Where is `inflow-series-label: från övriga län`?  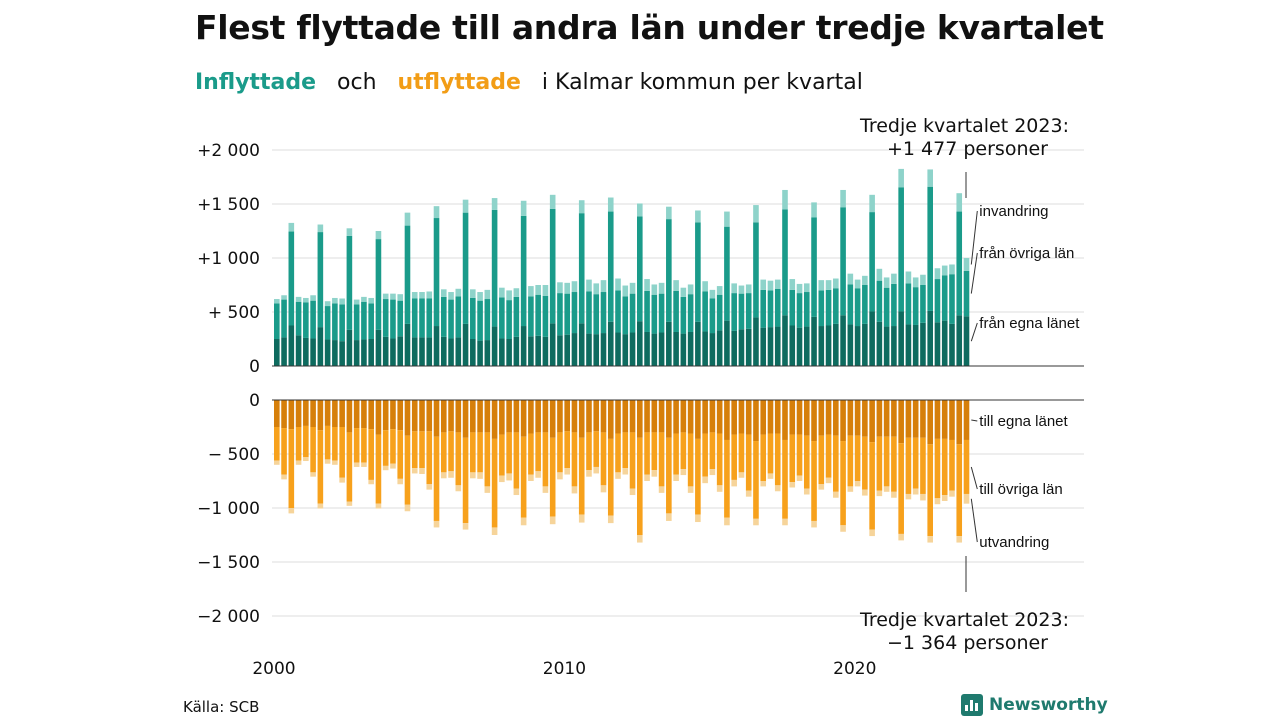
inflow-series-label: från övriga län is located at coordinates (1026, 253).